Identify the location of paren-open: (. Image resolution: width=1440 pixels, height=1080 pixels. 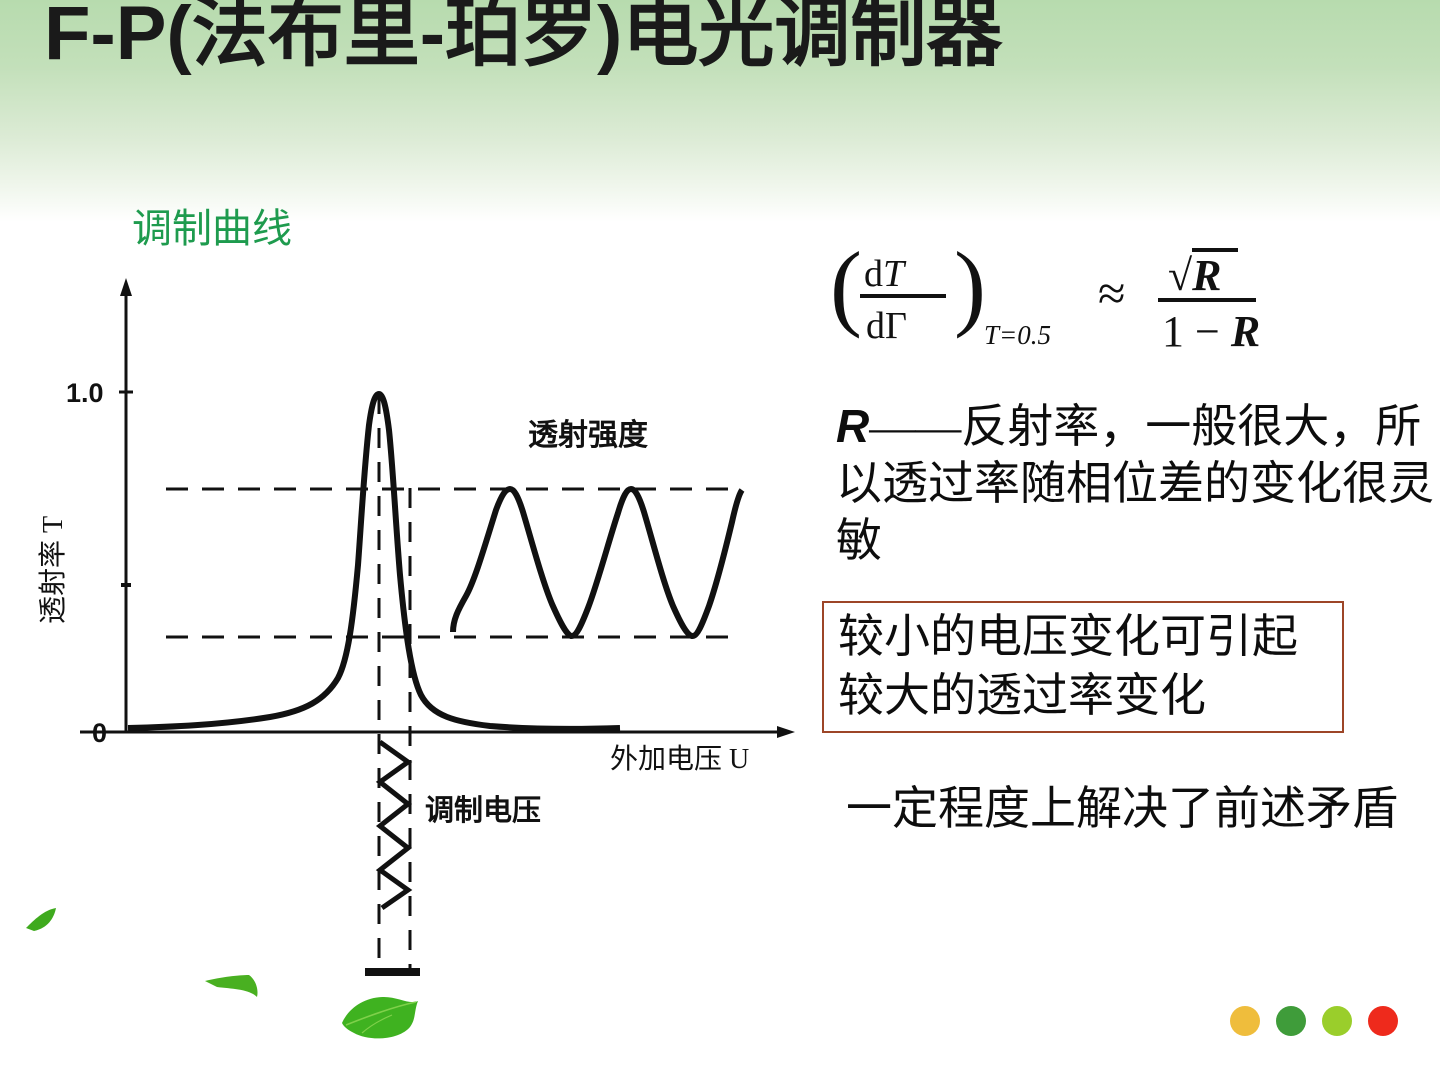
(846, 288).